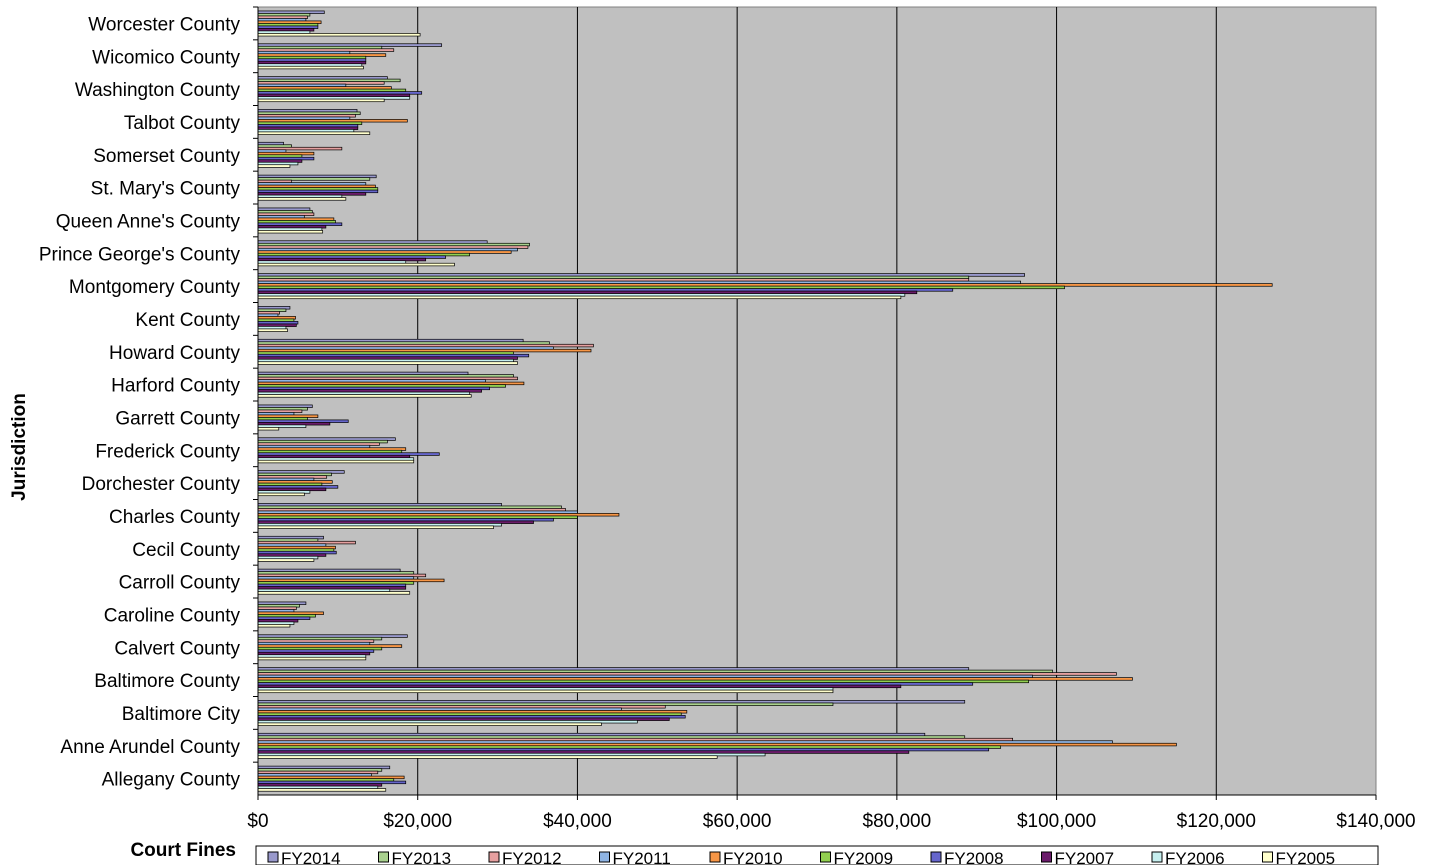 The height and width of the screenshot is (865, 1434). What do you see at coordinates (174, 353) in the screenshot?
I see `category-label-howard-county: Howard County` at bounding box center [174, 353].